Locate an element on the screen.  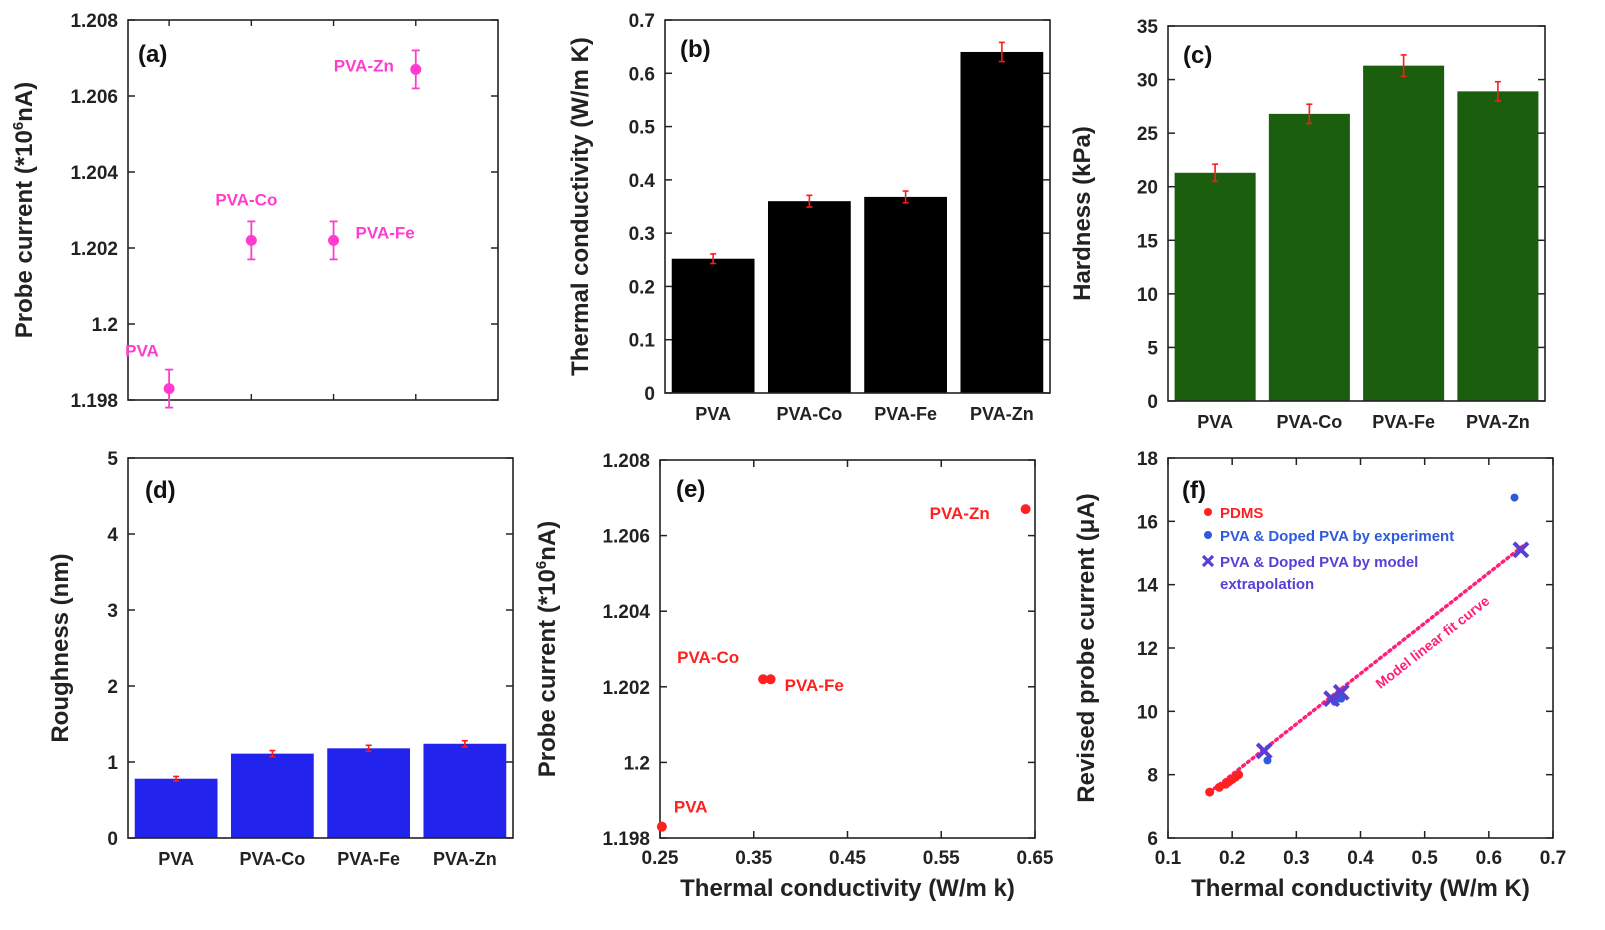
y-axis-title: Revised probe current (μA) is located at coordinates (1086, 647).